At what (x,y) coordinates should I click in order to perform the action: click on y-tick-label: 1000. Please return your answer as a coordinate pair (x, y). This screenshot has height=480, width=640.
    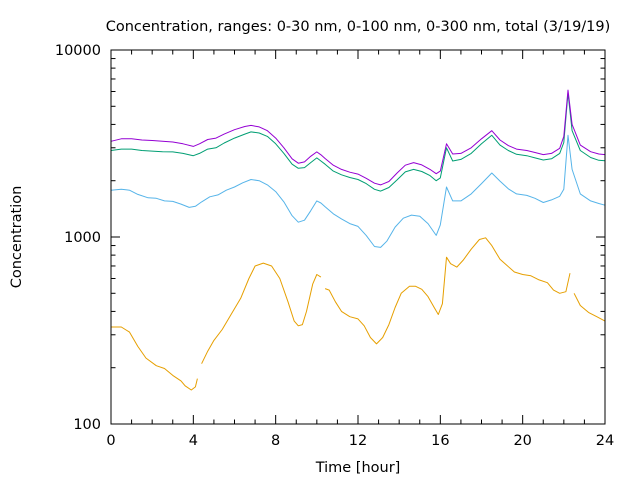
    Looking at the image, I should click on (82, 238).